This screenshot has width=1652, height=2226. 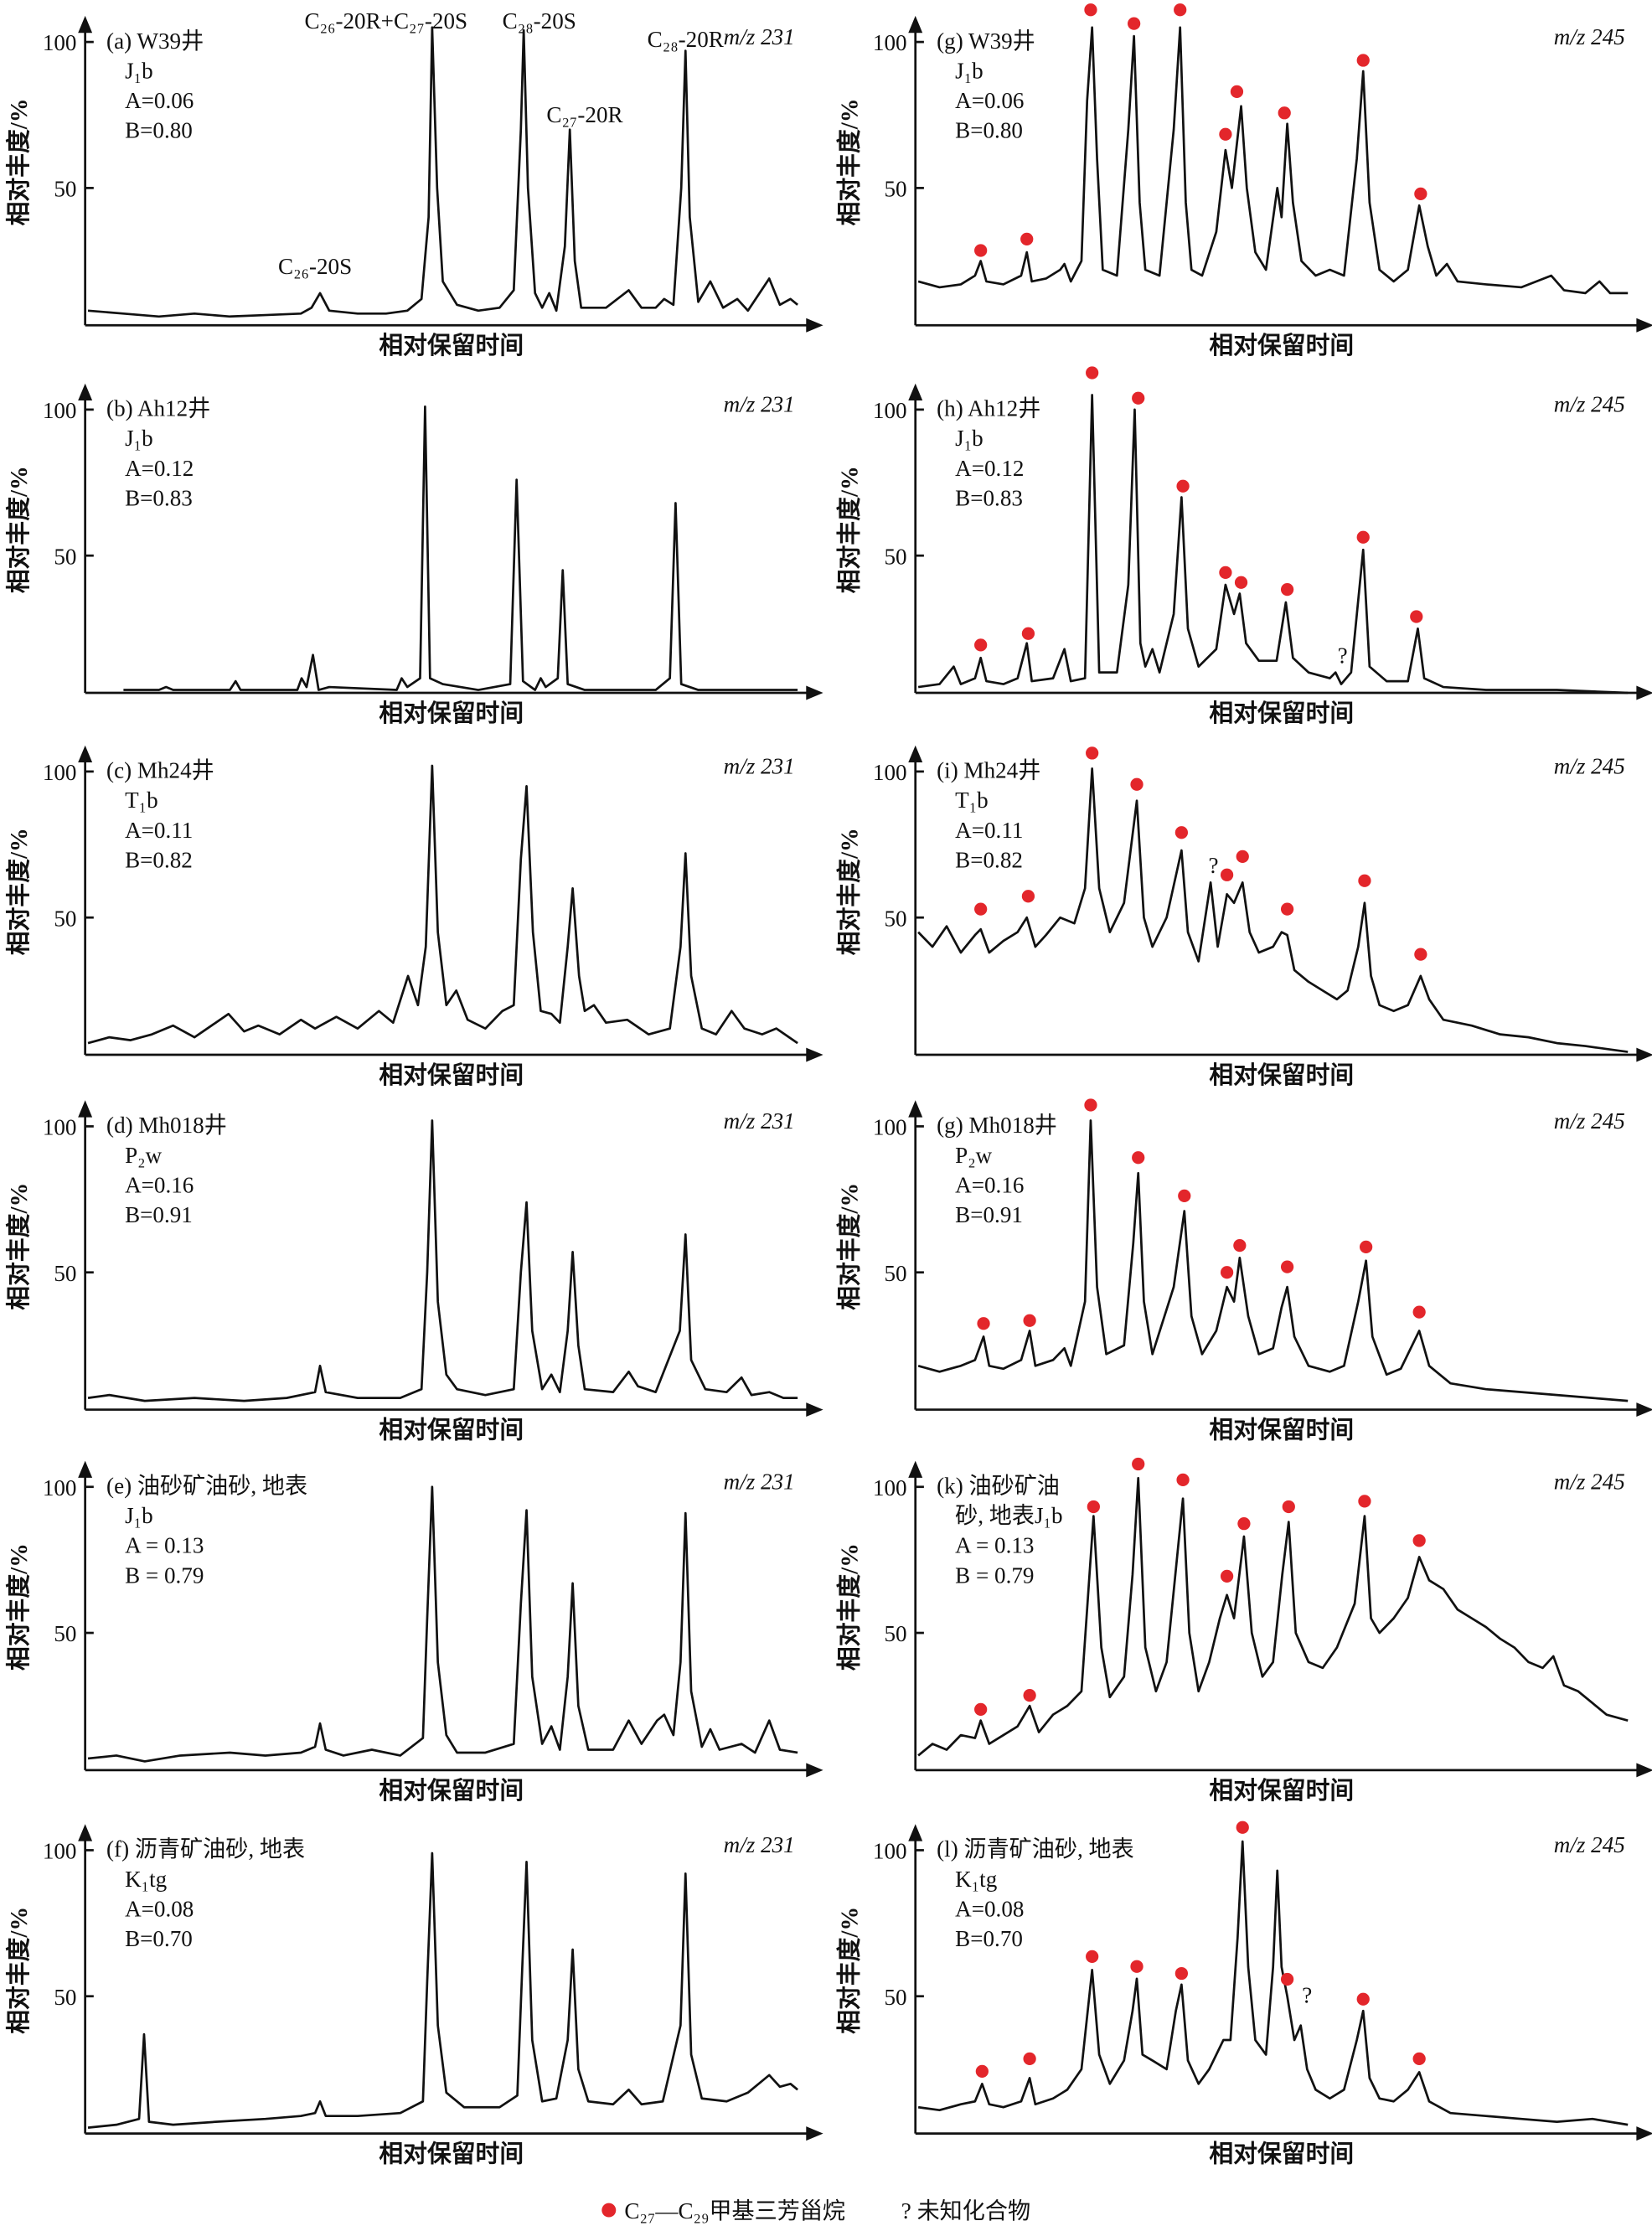 I want to click on peak-annotation: C₂₆-20R+C₂₇-20S, so click(x=387, y=21).